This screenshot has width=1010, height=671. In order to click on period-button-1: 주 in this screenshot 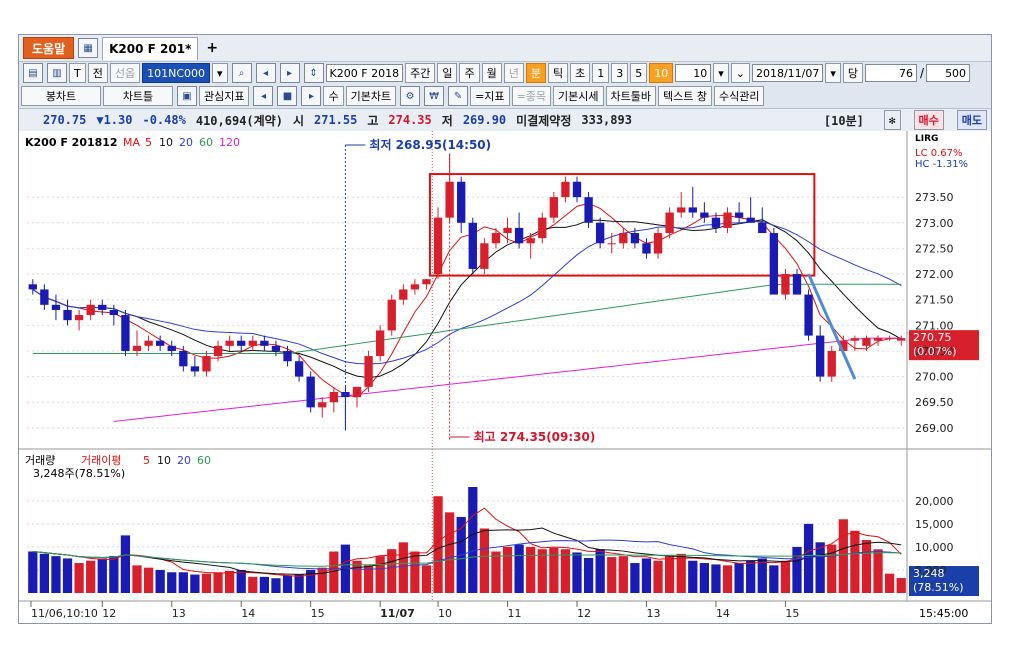, I will do `click(469, 73)`.